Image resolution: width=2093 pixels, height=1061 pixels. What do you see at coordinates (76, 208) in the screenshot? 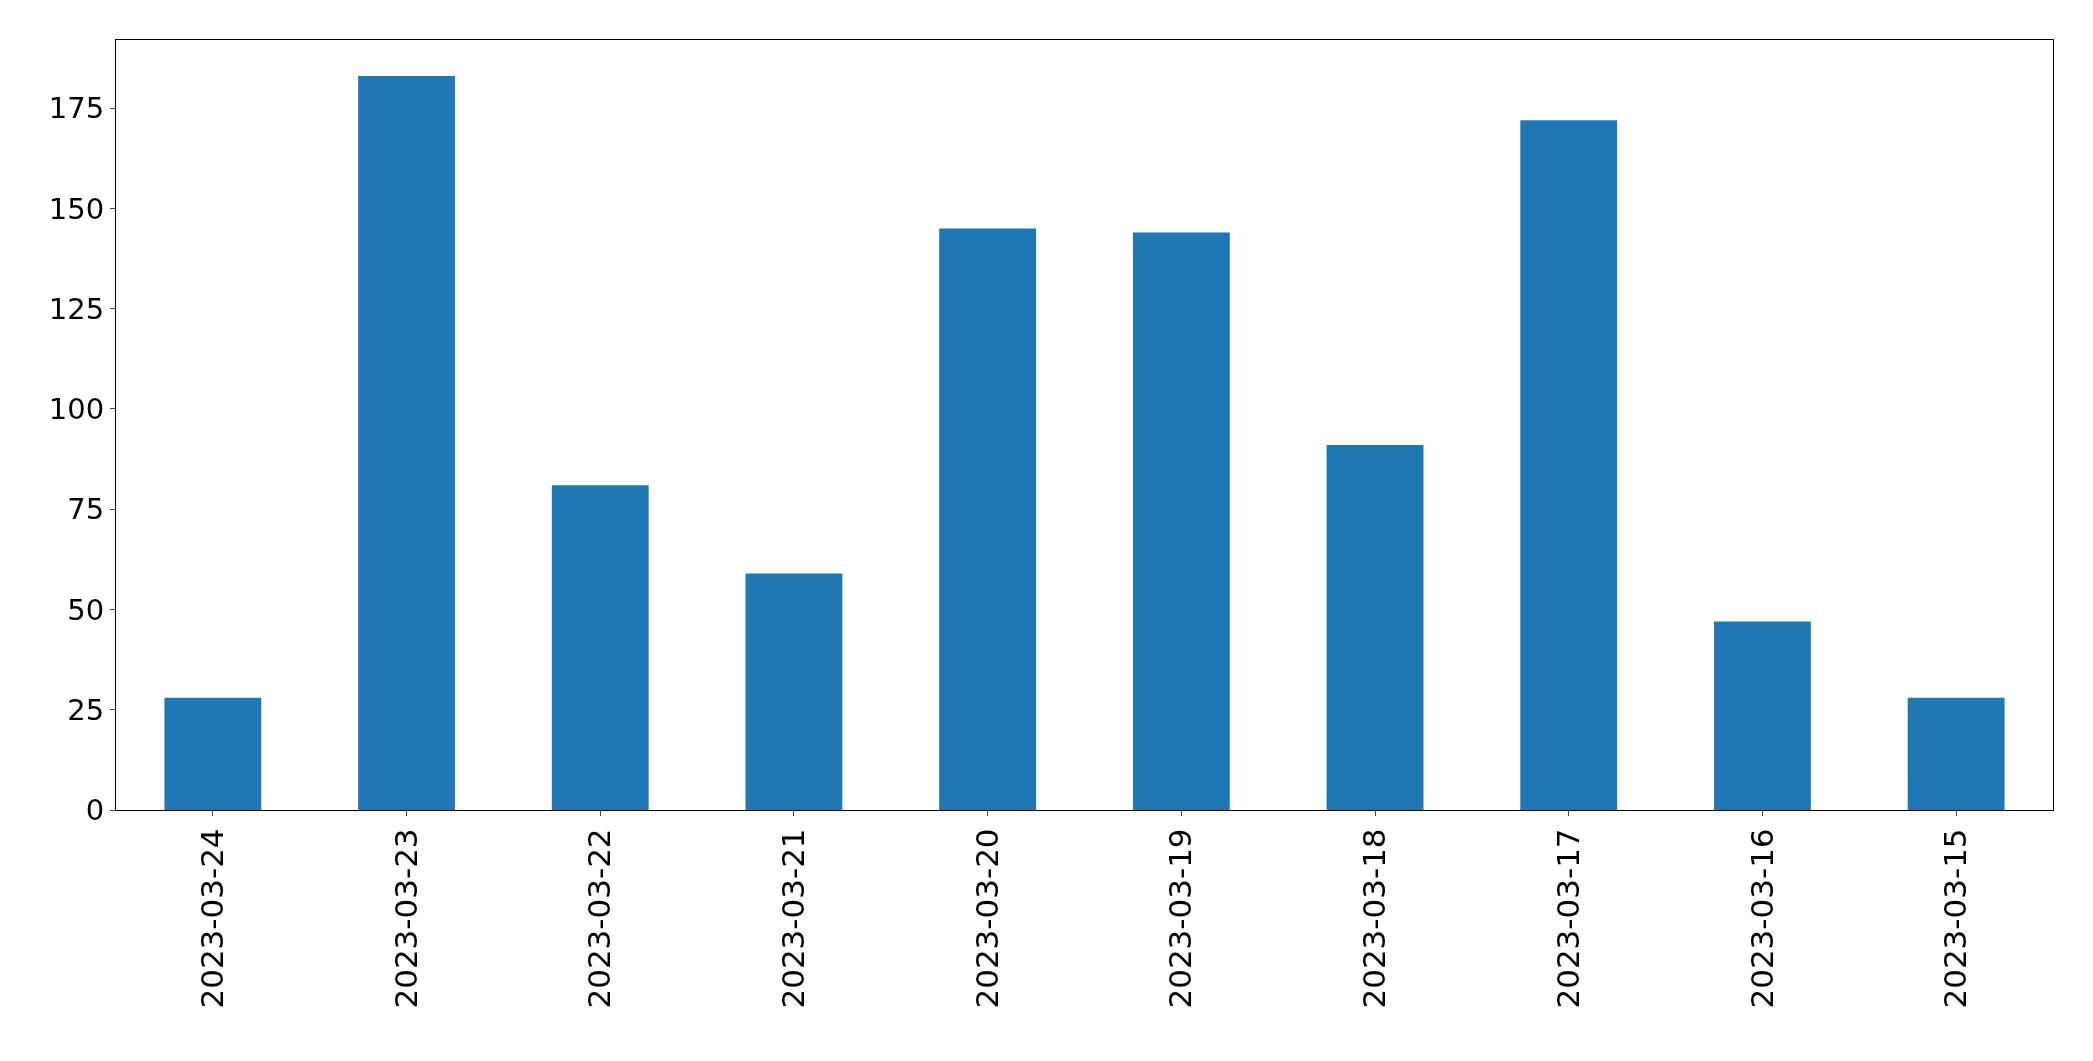
I see `y-tick-label: 150` at bounding box center [76, 208].